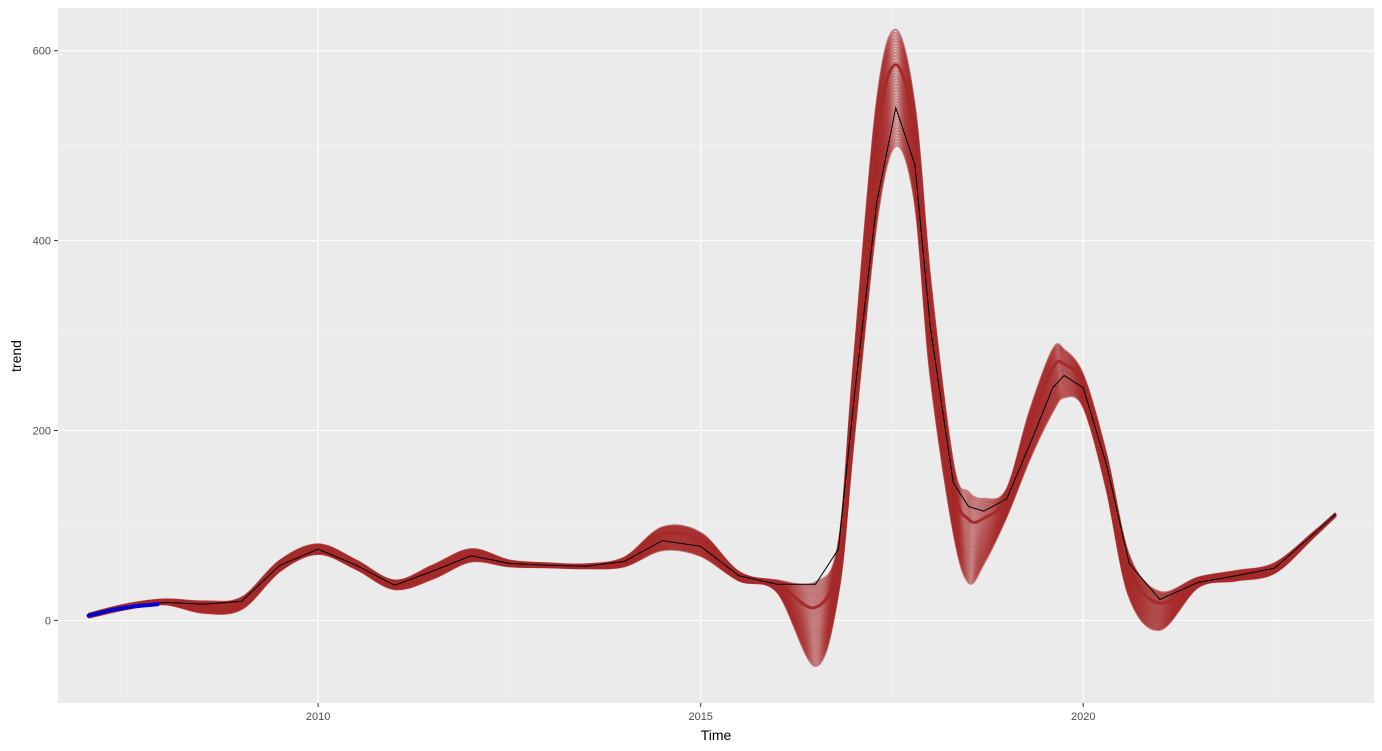 The width and height of the screenshot is (1382, 751). Describe the element at coordinates (42, 52) in the screenshot. I see `y-tick-label: 600` at that location.